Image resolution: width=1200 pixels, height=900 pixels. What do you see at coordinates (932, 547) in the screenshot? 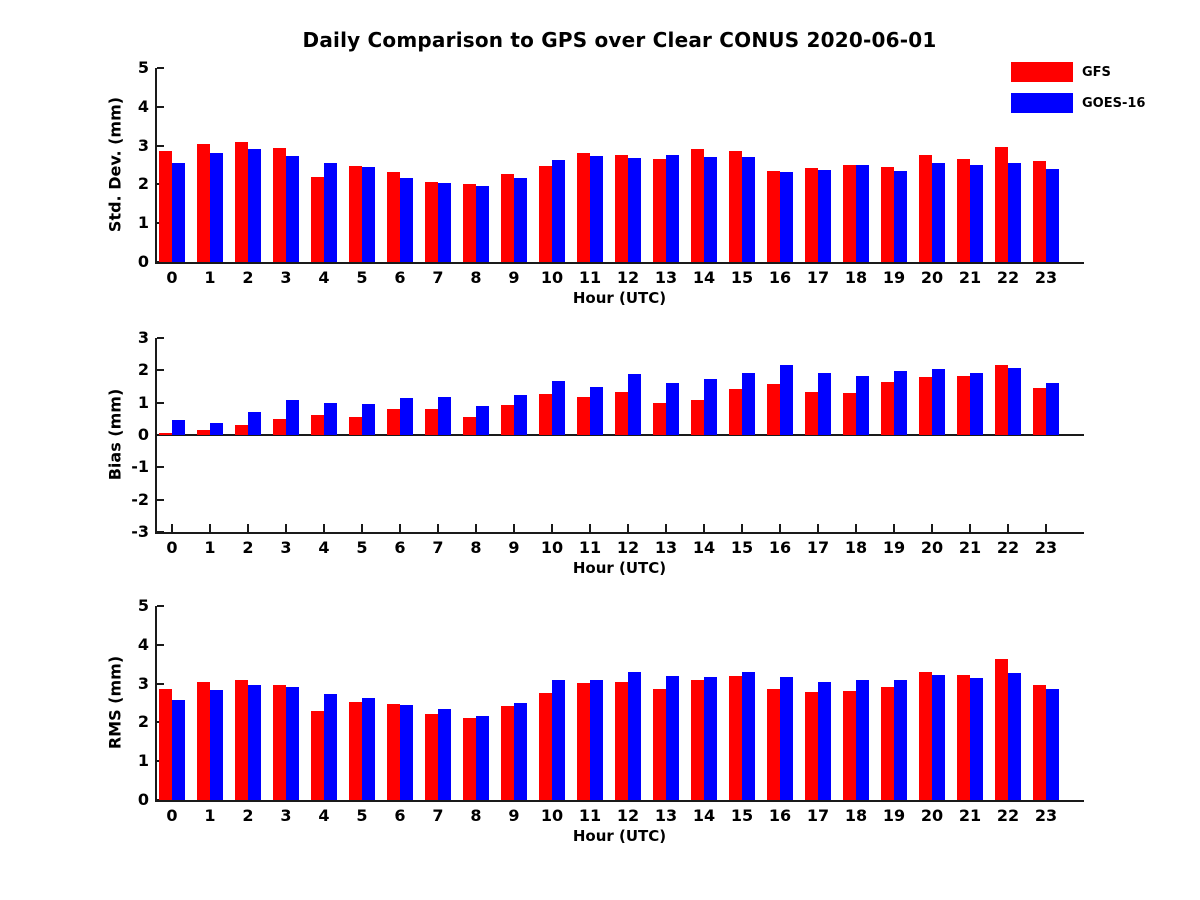
I see `x-tick-label: 20` at bounding box center [932, 547].